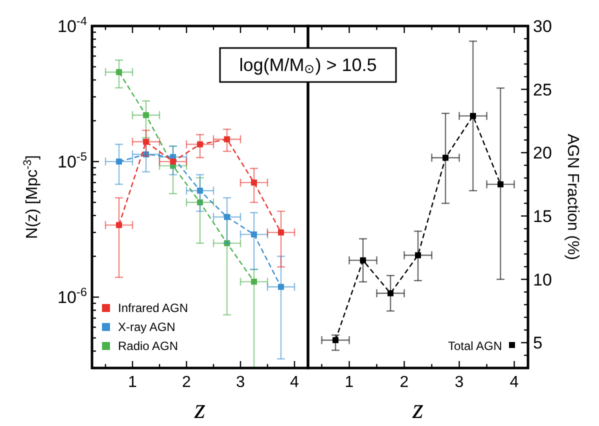 This screenshot has height=426, width=599. What do you see at coordinates (148, 346) in the screenshot?
I see `legend-label: Radio AGN` at bounding box center [148, 346].